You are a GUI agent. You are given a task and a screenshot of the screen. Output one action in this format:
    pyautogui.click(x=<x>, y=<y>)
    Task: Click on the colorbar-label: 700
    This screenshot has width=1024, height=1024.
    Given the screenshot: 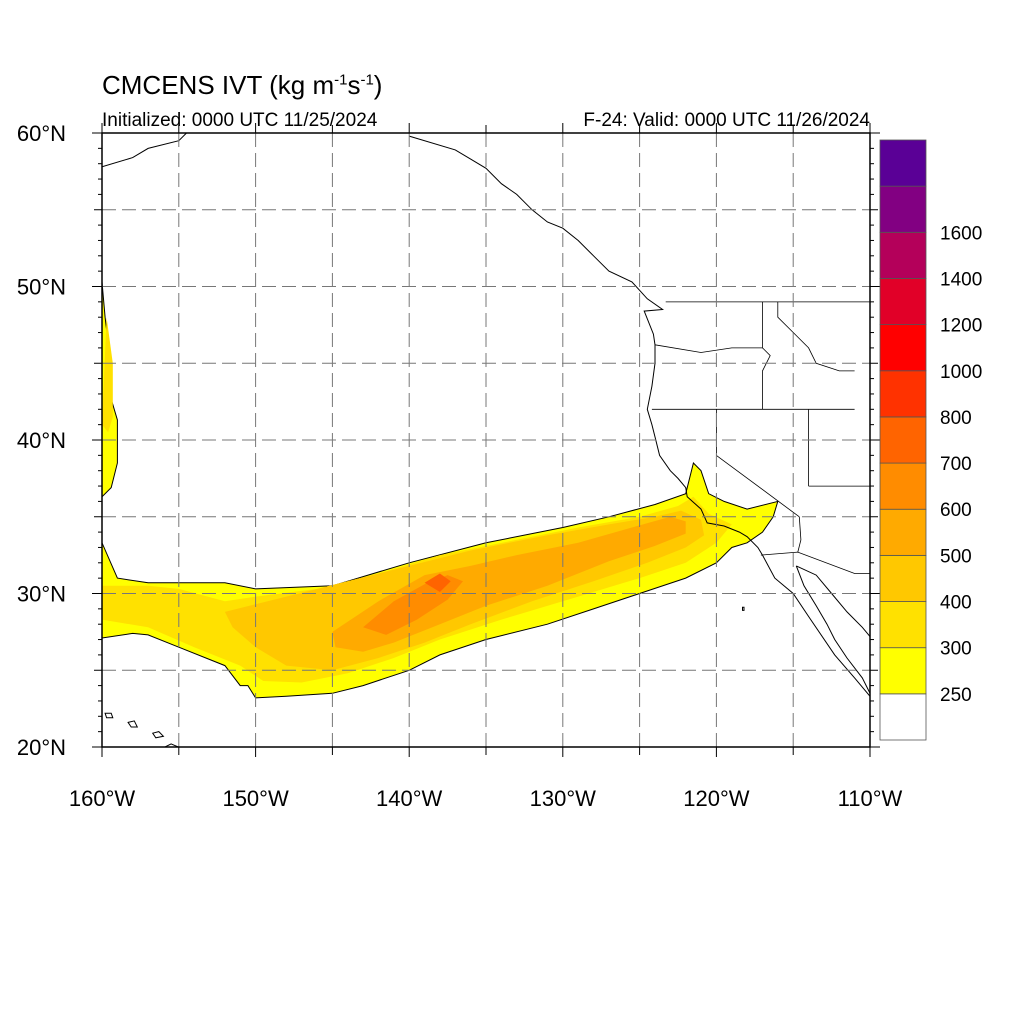 What is the action you would take?
    pyautogui.click(x=956, y=464)
    